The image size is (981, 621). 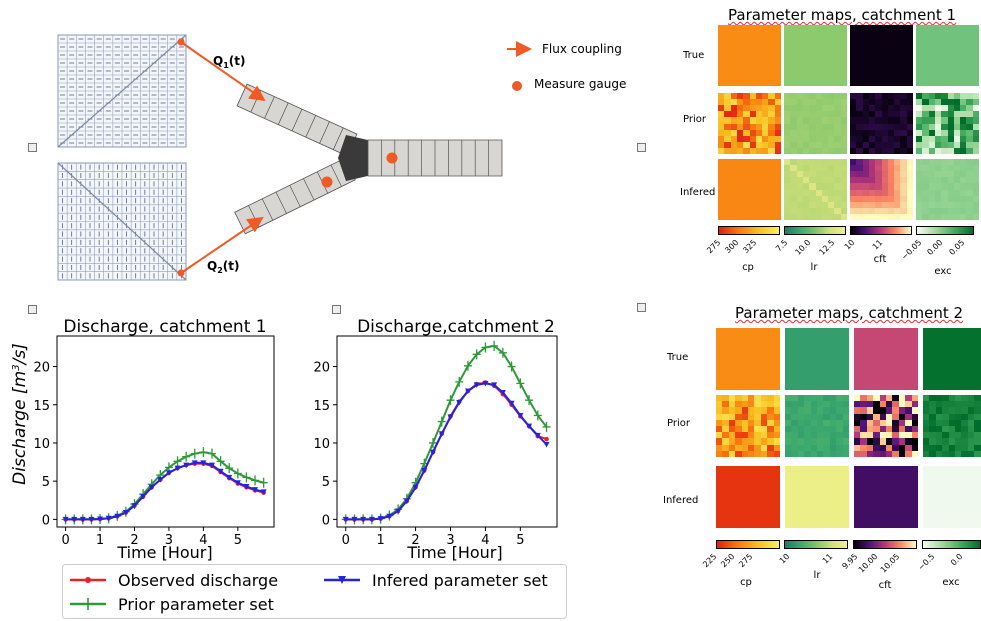 What do you see at coordinates (750, 124) in the screenshot?
I see `map-cell-cp` at bounding box center [750, 124].